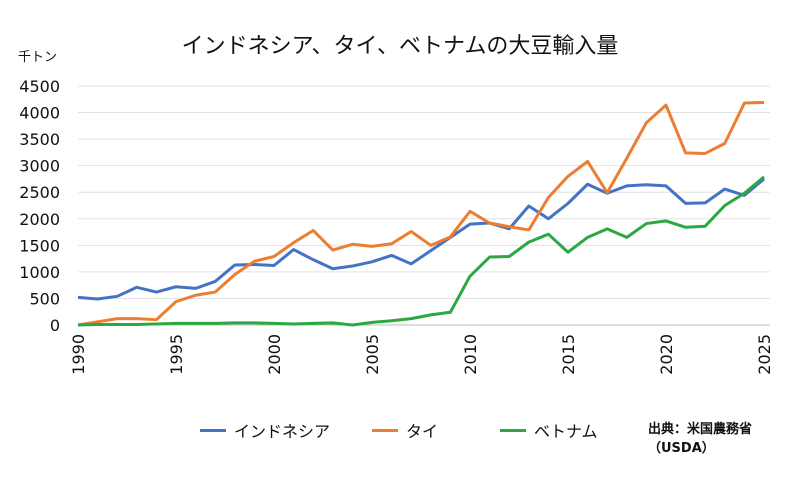  Describe the element at coordinates (274, 354) in the screenshot. I see `x-tick-label: 2000` at that location.